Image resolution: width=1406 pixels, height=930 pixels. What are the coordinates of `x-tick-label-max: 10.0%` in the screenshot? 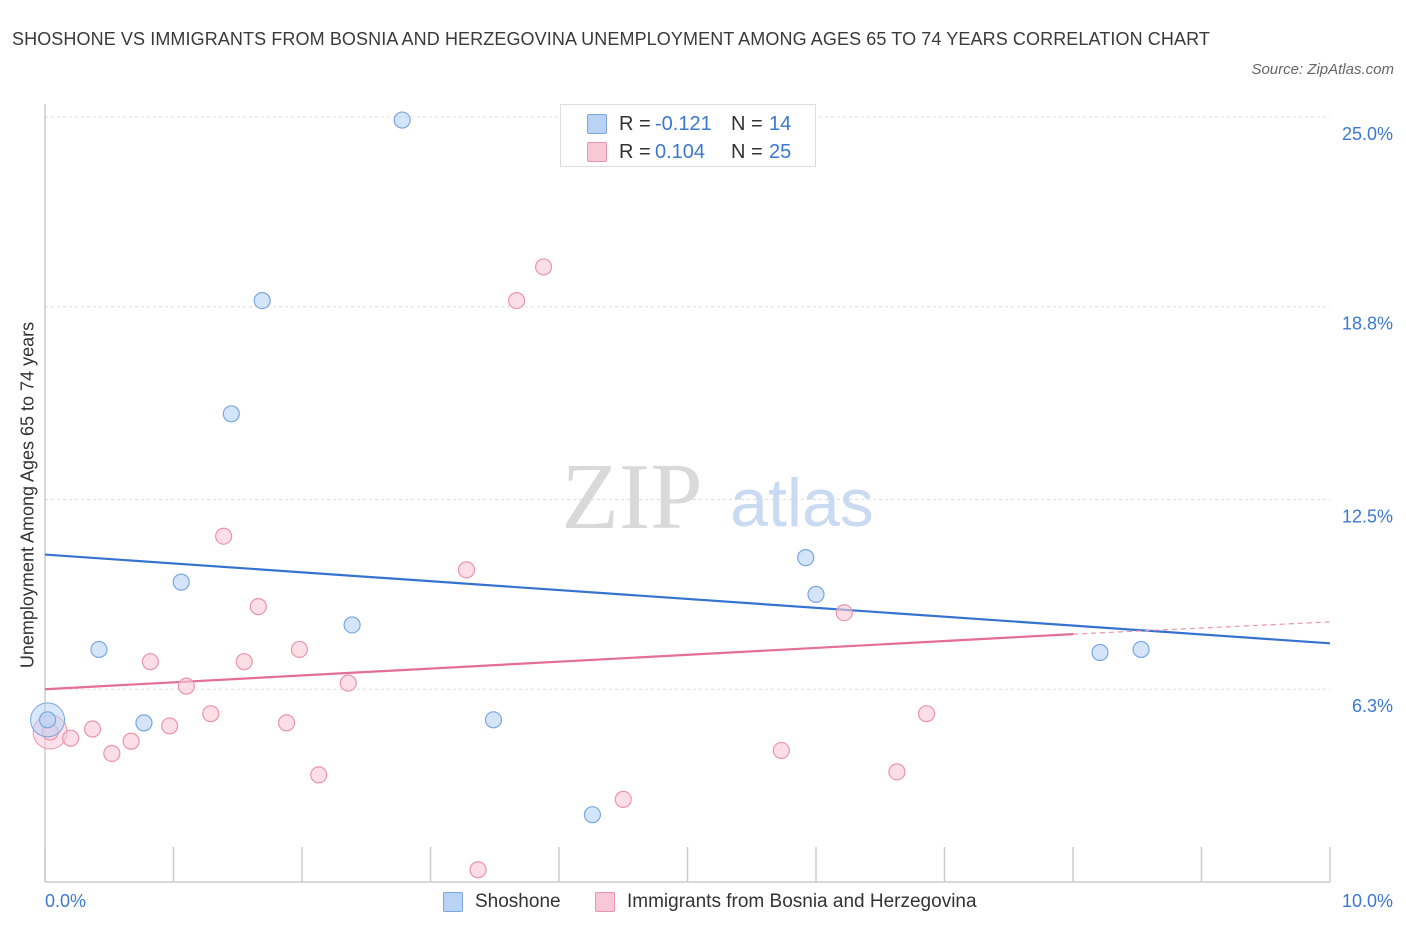 It's located at (1367, 901).